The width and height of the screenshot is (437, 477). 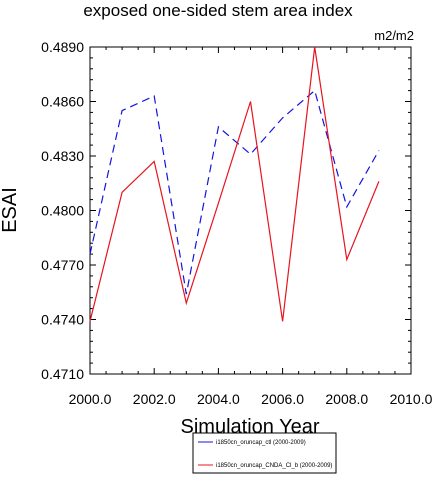 What do you see at coordinates (90, 399) in the screenshot?
I see `x-tick-label: 2000.0` at bounding box center [90, 399].